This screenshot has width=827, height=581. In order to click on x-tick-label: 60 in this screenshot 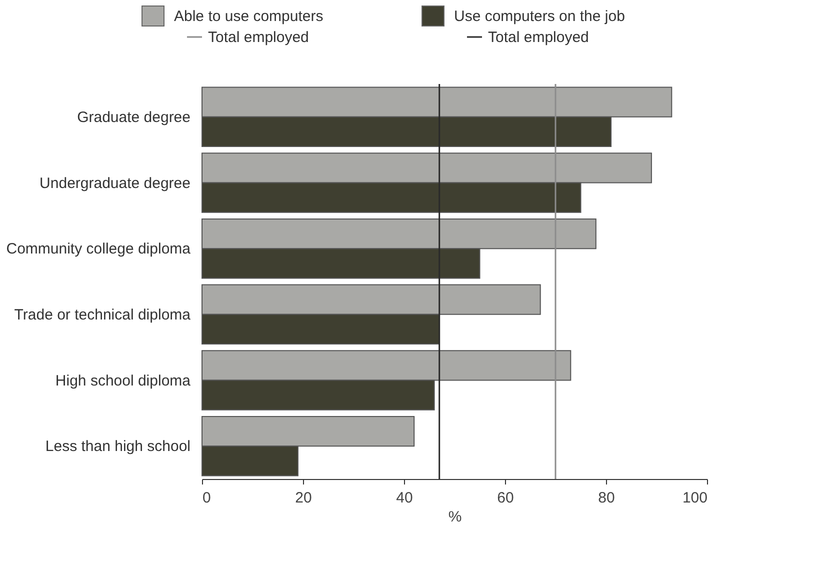, I will do `click(505, 498)`.